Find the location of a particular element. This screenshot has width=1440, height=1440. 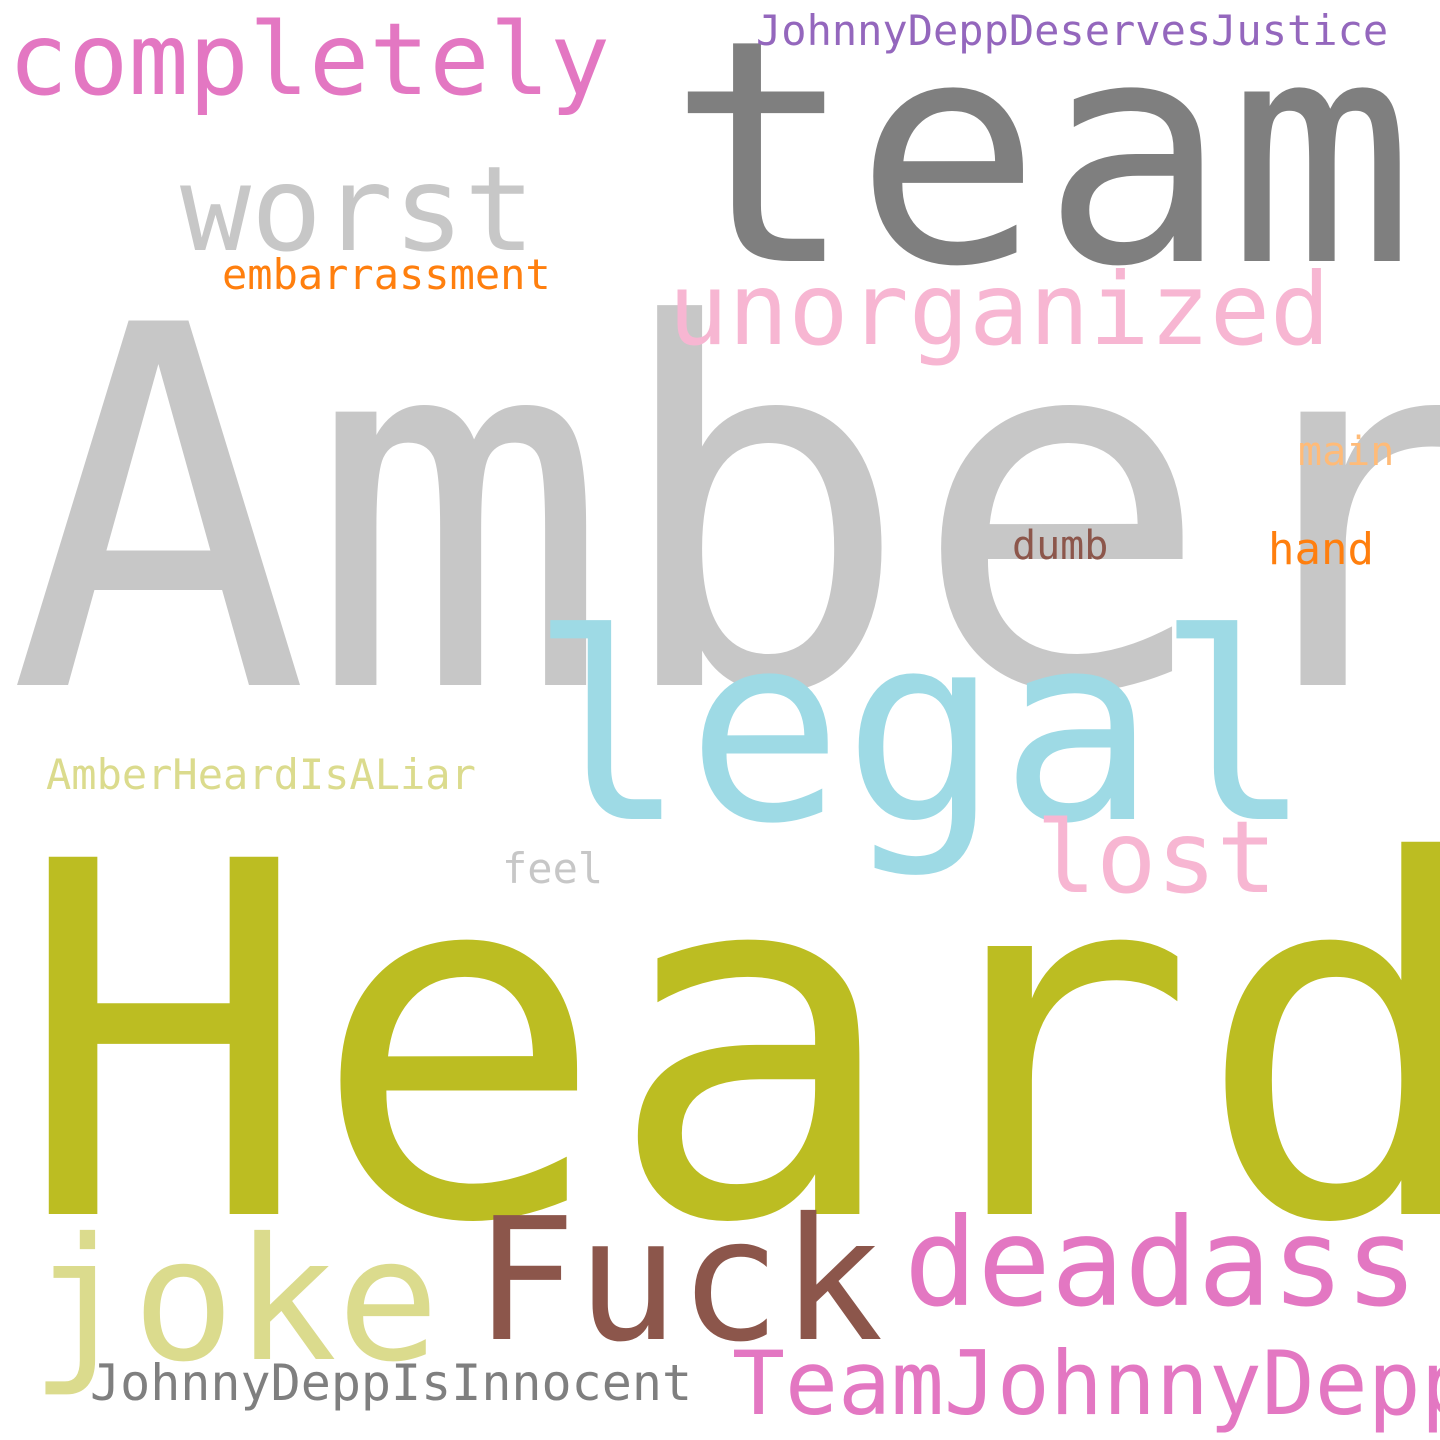

word-johnnydeppdeservesjustice: JohnnyDeppDeservesJustice is located at coordinates (1072, 30).